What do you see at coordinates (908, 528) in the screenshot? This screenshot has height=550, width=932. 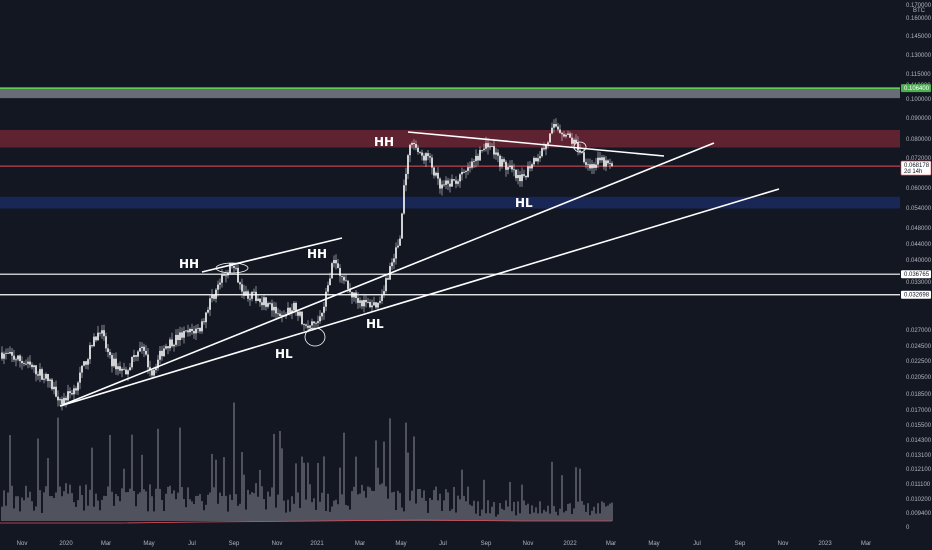 I see `volume-axis-zero: 0` at bounding box center [908, 528].